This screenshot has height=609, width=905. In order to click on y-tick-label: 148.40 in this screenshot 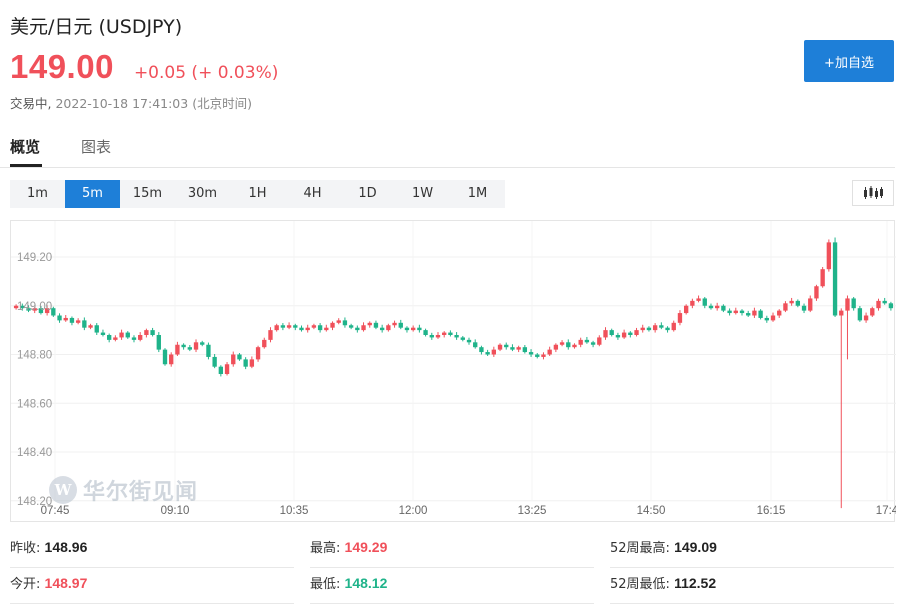, I will do `click(34, 453)`.